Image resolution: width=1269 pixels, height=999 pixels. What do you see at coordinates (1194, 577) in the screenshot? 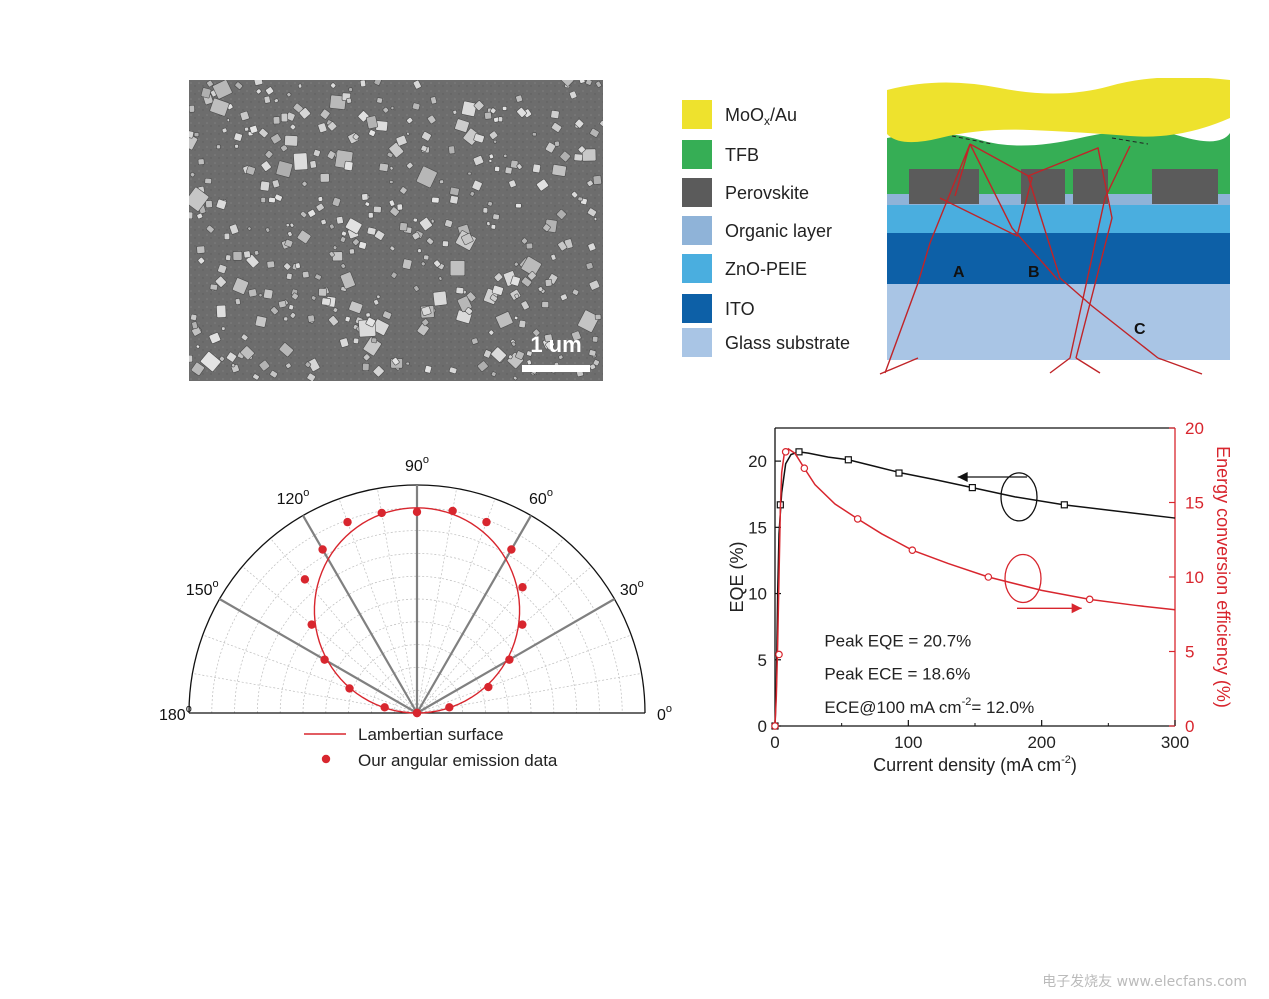
I see `y2-tick-label: 10` at bounding box center [1194, 577].